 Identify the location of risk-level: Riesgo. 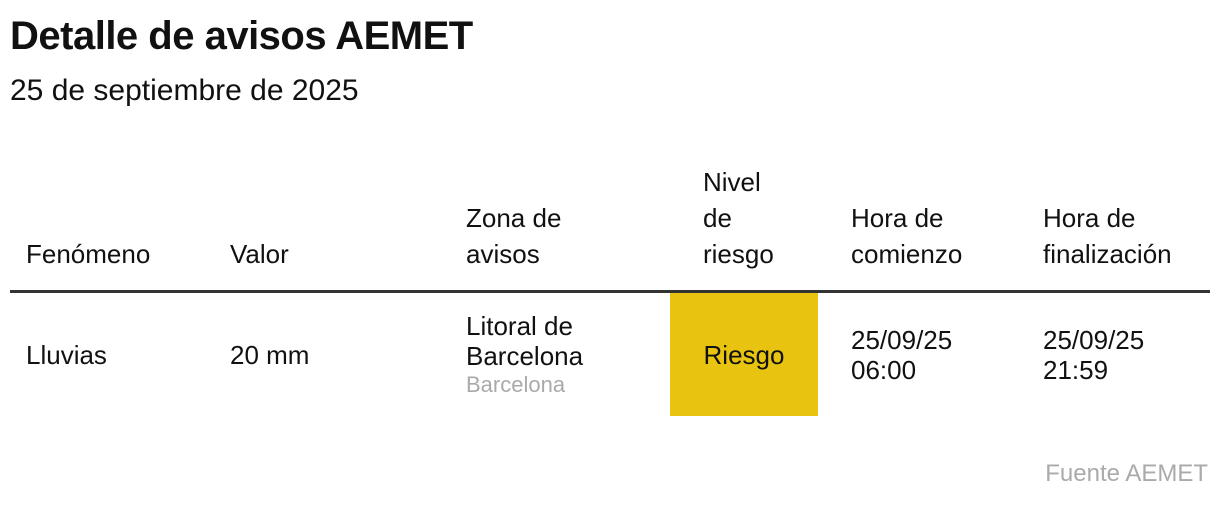
(744, 354).